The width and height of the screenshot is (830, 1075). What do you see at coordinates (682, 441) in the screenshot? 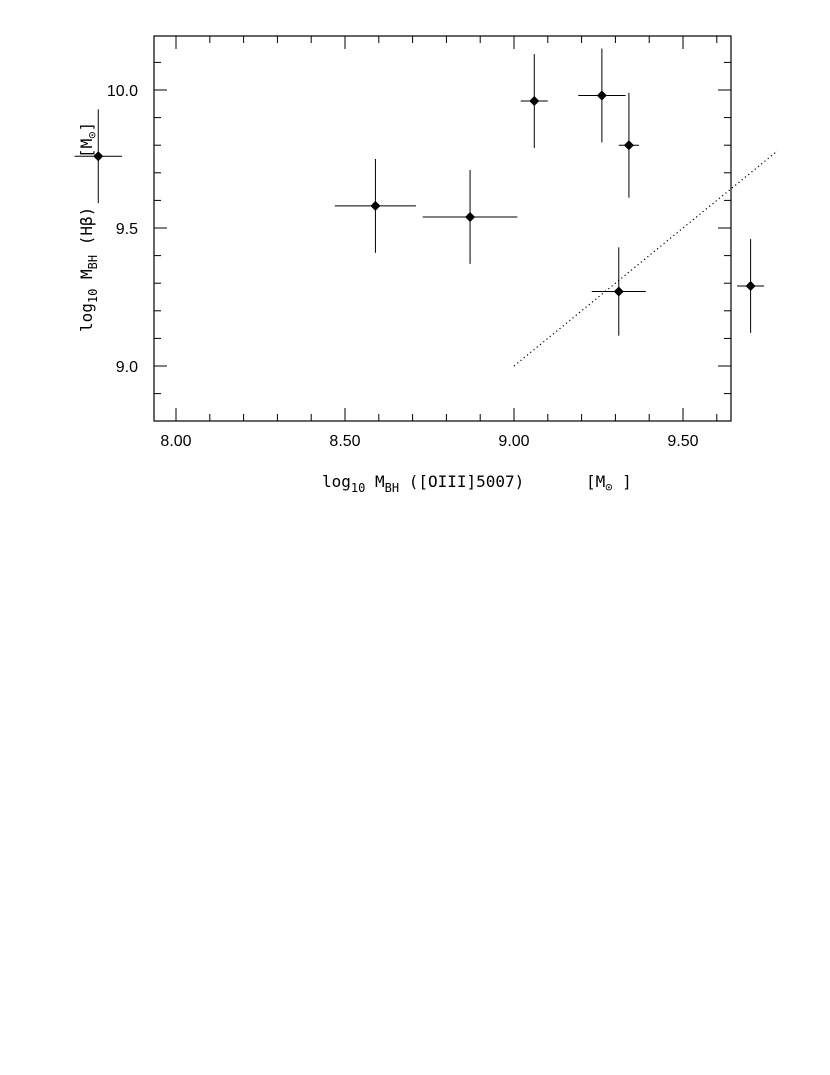
I see `x-tick-label: 9.50` at bounding box center [682, 441].